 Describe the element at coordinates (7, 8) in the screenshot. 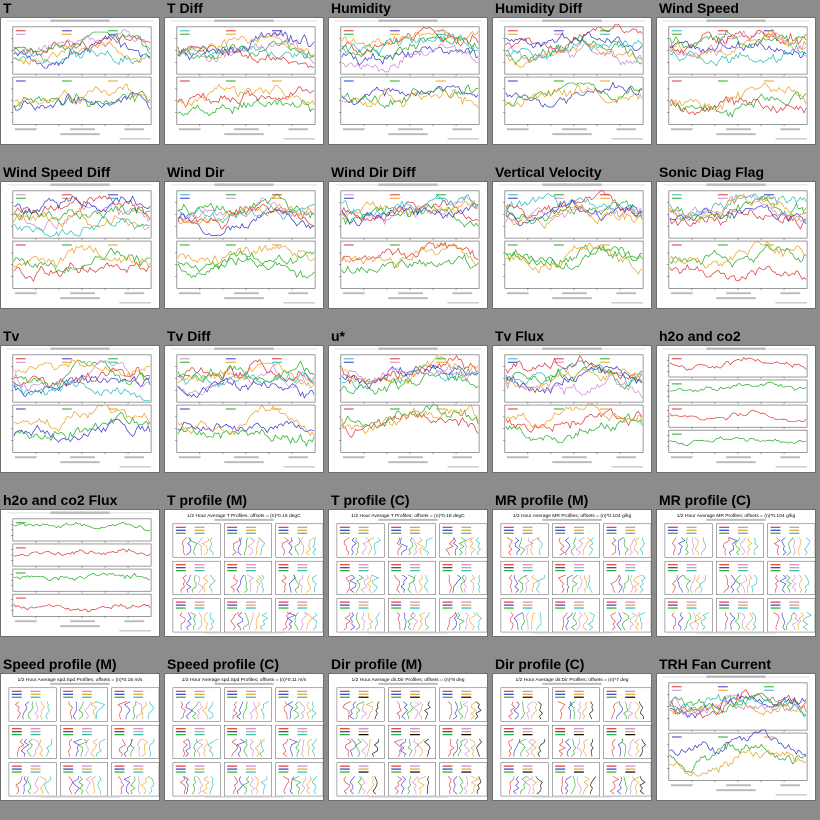

I see `cell-title: T` at that location.